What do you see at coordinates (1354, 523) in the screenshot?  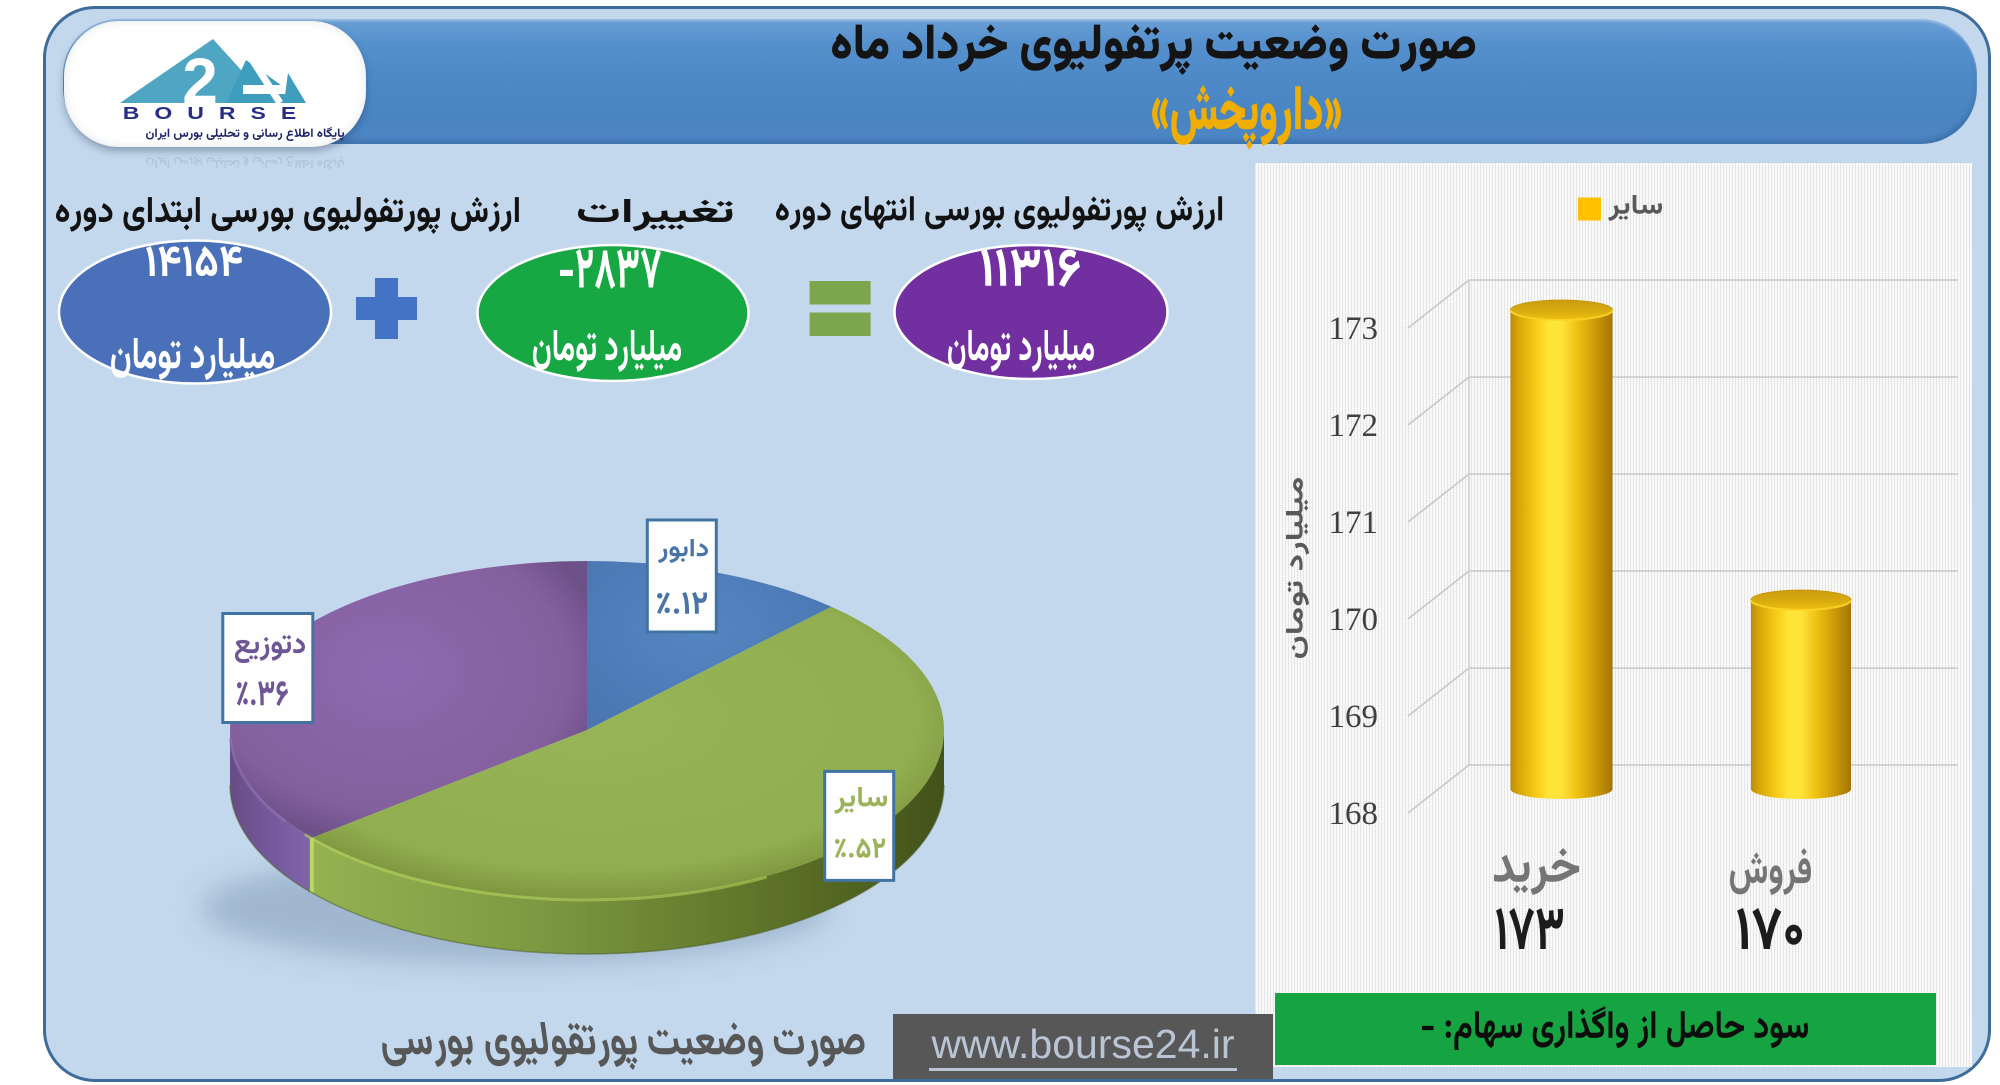 I see `svg-text: 171` at bounding box center [1354, 523].